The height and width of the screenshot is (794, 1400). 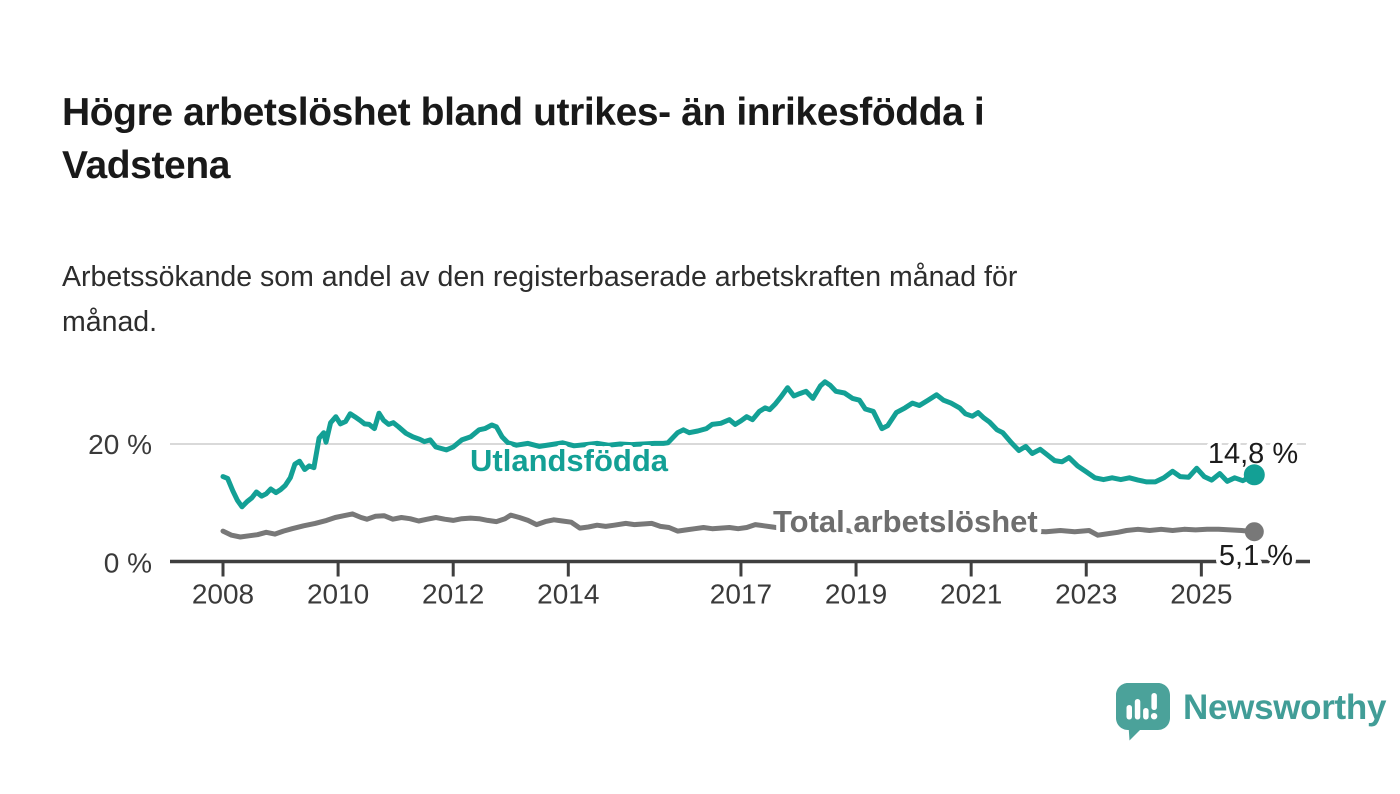 I want to click on newsworthy-logo-icon, so click(x=1143, y=712).